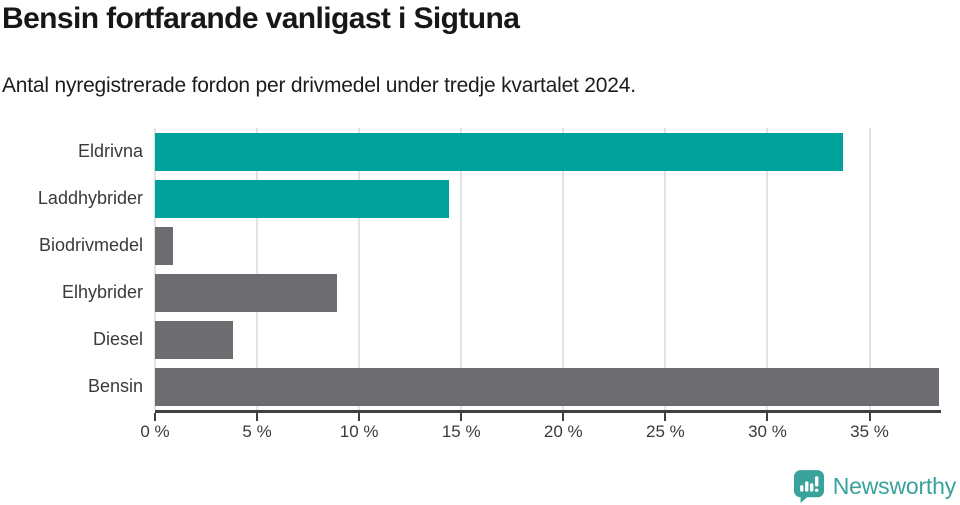  Describe the element at coordinates (302, 198) in the screenshot. I see `bar-laddhybrider` at that location.